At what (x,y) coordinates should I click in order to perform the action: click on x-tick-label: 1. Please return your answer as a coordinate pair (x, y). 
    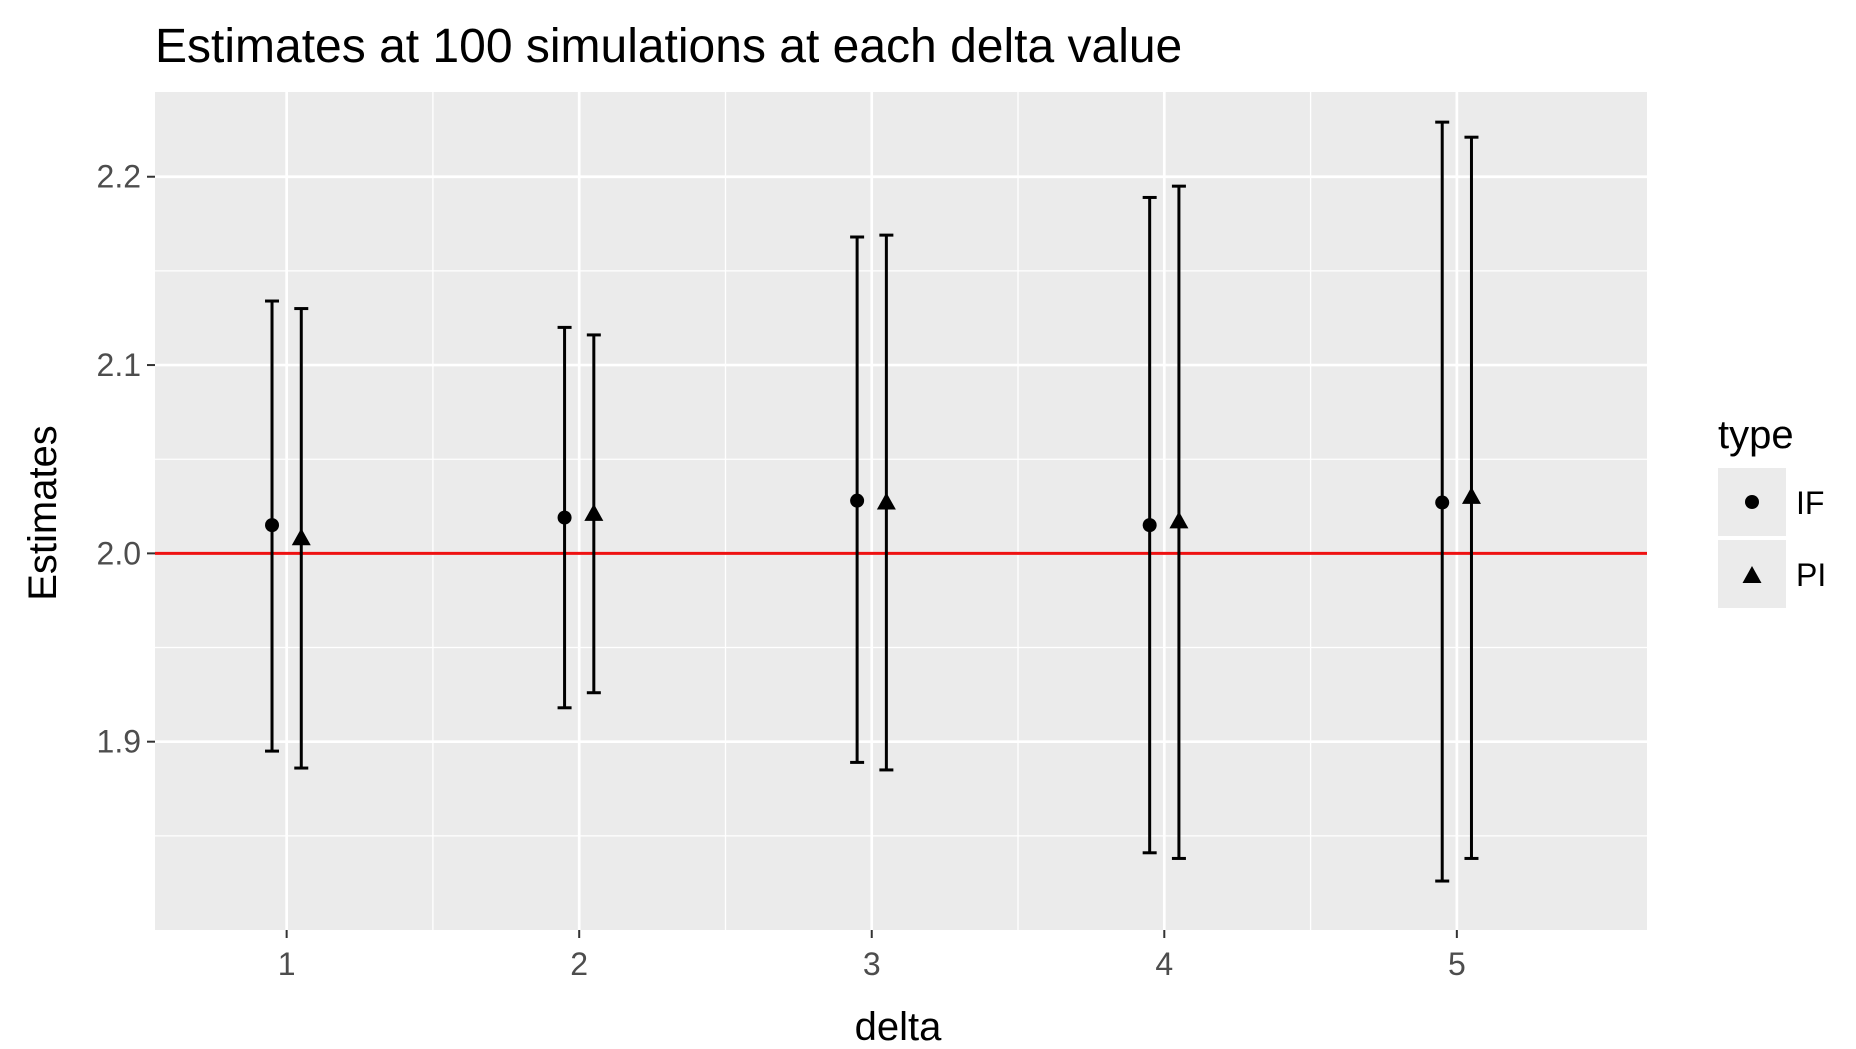
    Looking at the image, I should click on (287, 964).